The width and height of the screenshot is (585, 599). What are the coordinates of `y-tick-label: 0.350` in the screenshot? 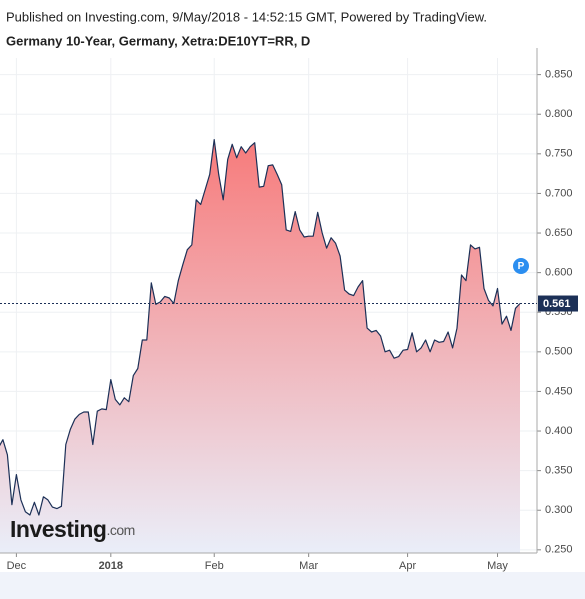 It's located at (559, 471).